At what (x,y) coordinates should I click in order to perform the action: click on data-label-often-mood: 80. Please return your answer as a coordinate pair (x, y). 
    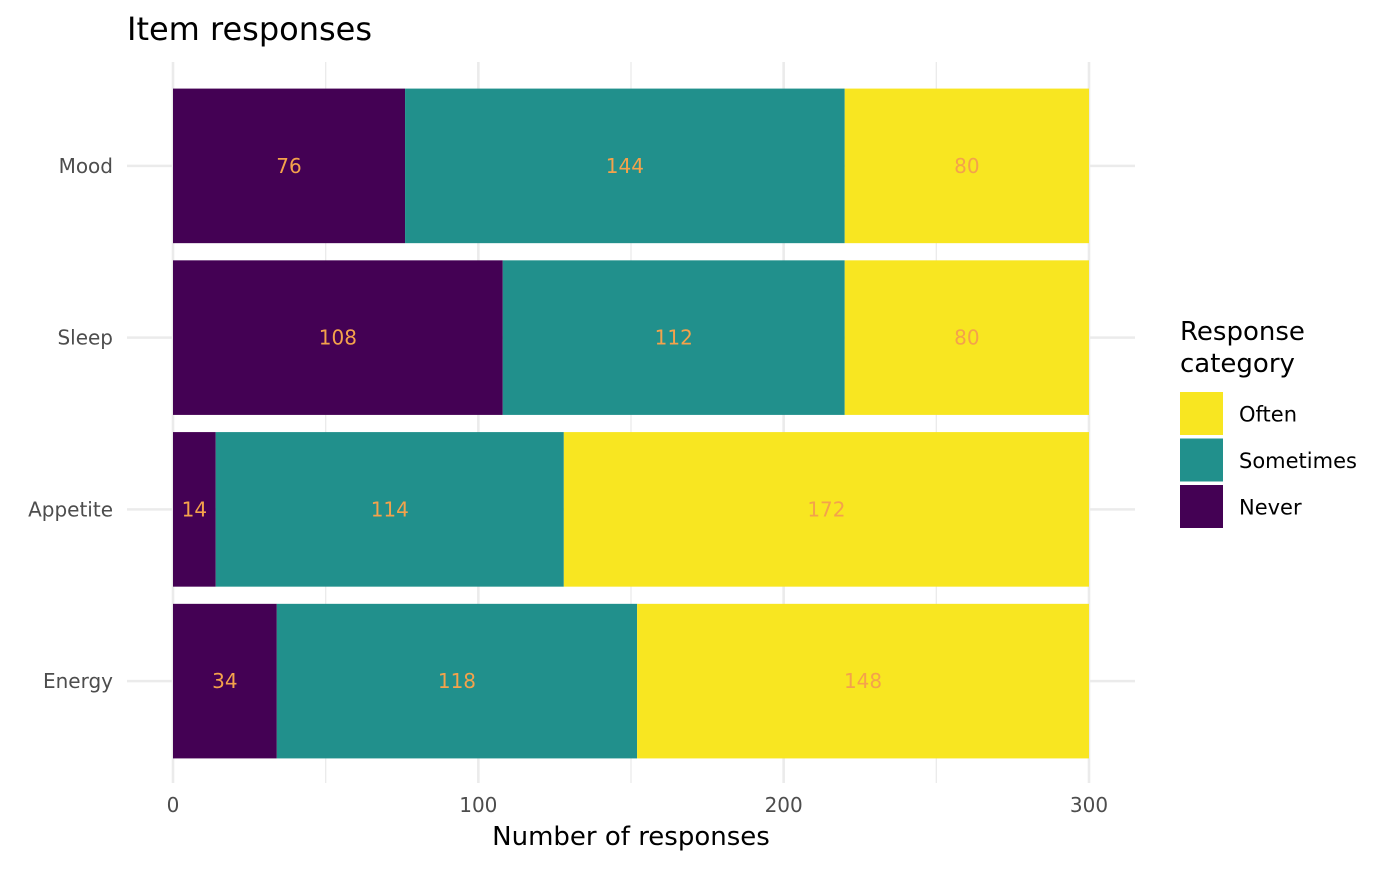
    Looking at the image, I should click on (966, 166).